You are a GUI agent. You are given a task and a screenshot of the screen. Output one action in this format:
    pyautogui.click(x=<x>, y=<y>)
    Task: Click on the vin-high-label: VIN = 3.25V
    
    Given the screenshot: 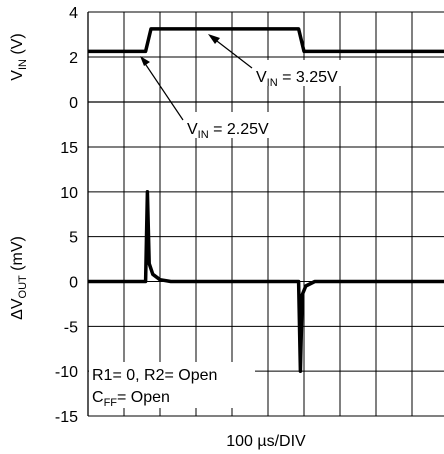 What is the action you would take?
    pyautogui.click(x=297, y=79)
    